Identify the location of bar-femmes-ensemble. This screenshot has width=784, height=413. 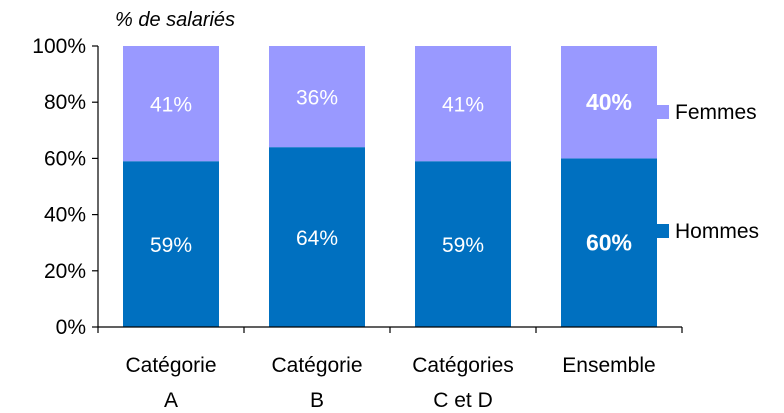
(609, 102).